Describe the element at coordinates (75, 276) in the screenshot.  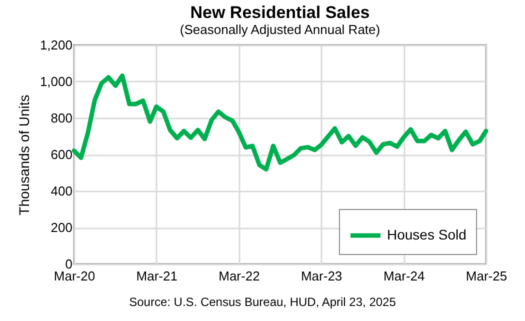
I see `x-tick-label: Mar-20` at that location.